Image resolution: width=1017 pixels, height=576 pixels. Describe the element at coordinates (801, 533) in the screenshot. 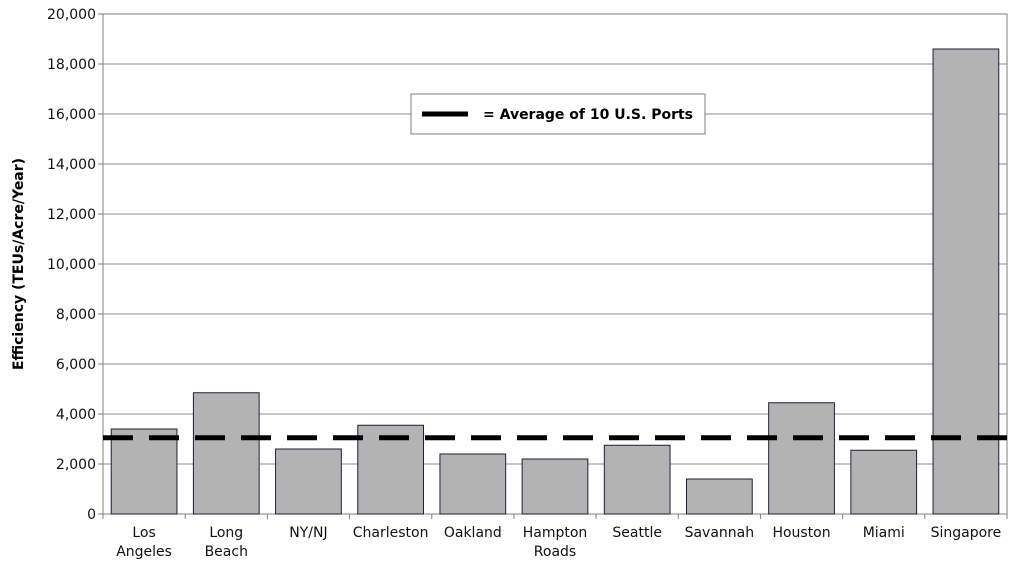

I see `x-tick-label: Houston` at that location.